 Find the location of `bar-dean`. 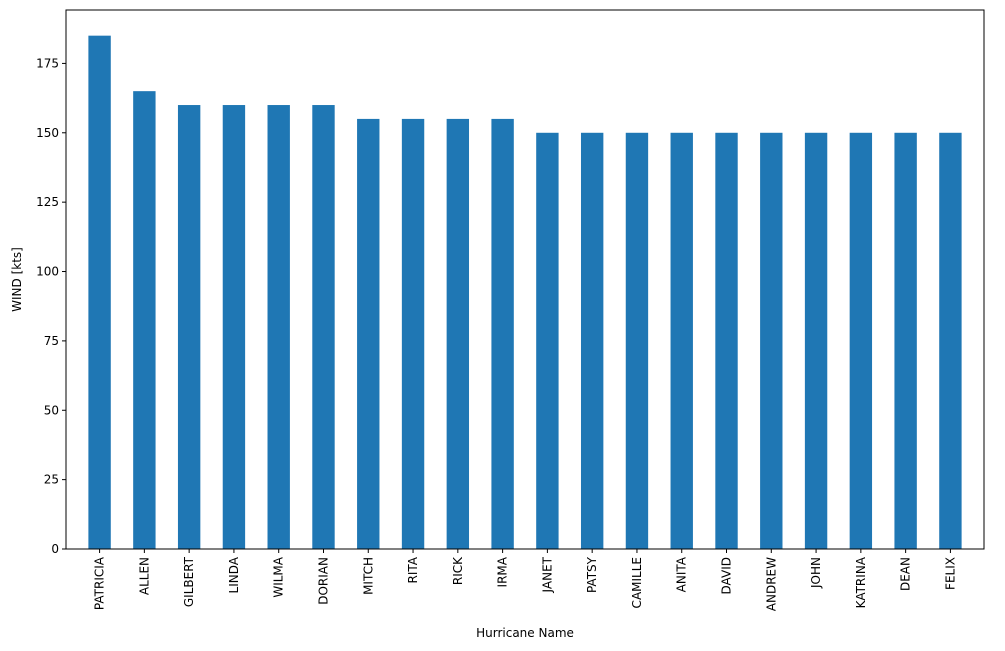

bar-dean is located at coordinates (905, 340).